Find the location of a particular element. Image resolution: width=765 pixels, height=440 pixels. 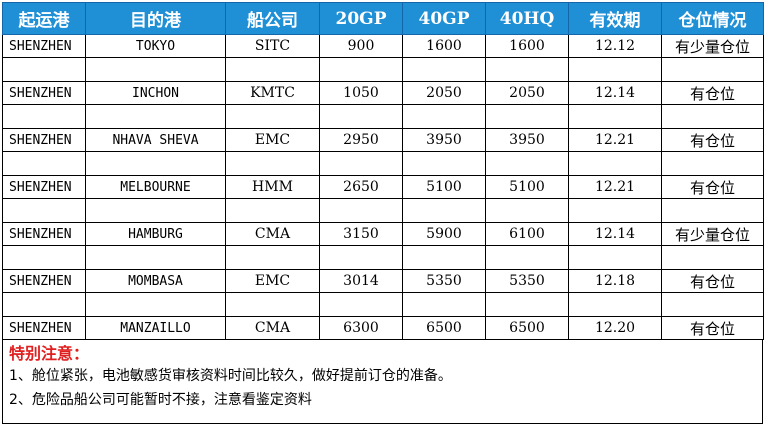

status-header: 仓位情况 is located at coordinates (712, 18).